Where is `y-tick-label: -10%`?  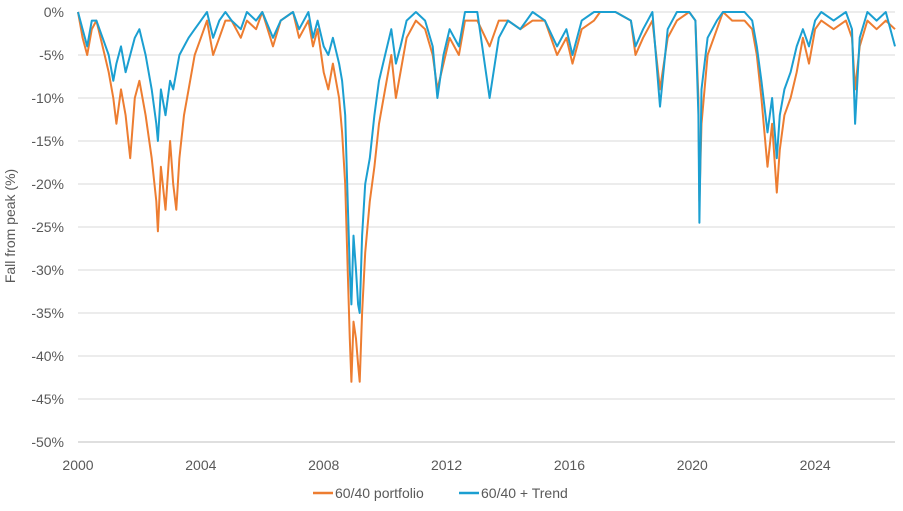
y-tick-label: -10% is located at coordinates (47, 98).